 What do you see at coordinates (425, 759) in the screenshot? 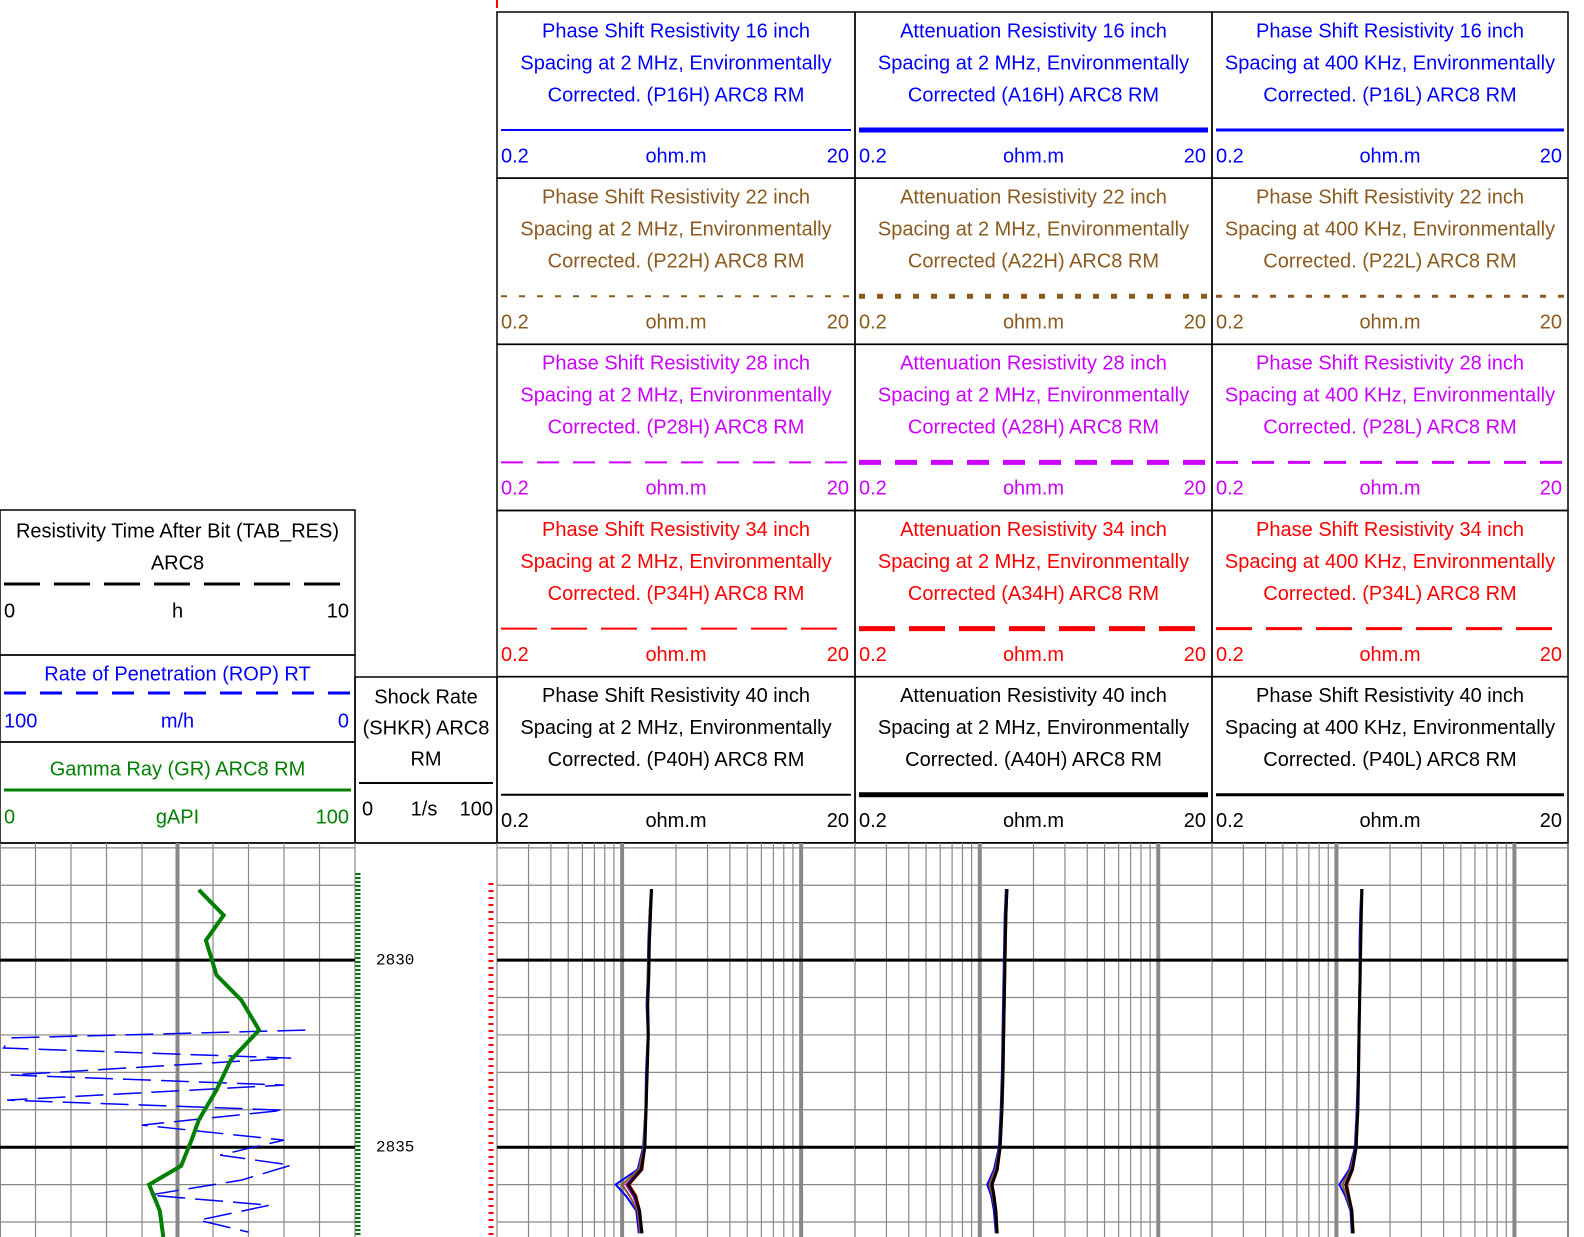
I see `header-title: RM` at bounding box center [425, 759].